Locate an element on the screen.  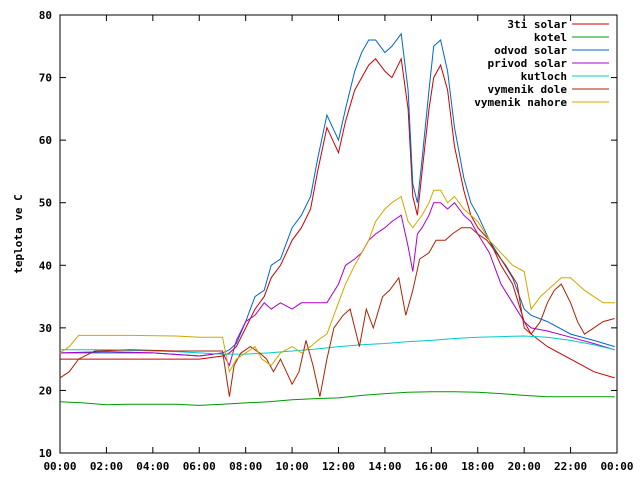
x-tick-label: 22:00 is located at coordinates (570, 466).